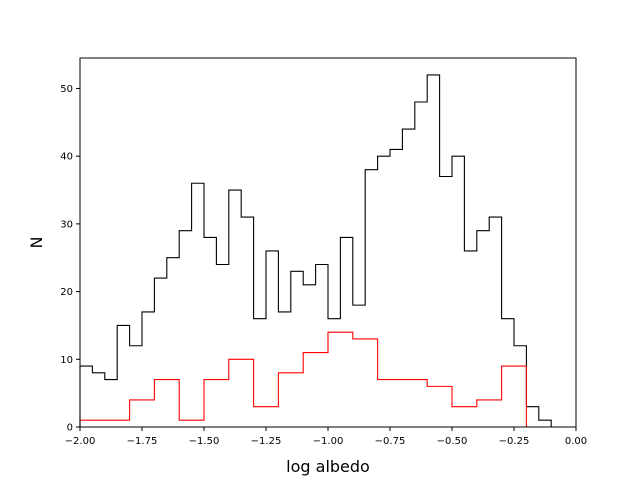 The width and height of the screenshot is (640, 480). Describe the element at coordinates (66, 224) in the screenshot. I see `y-tick-label: 30` at that location.